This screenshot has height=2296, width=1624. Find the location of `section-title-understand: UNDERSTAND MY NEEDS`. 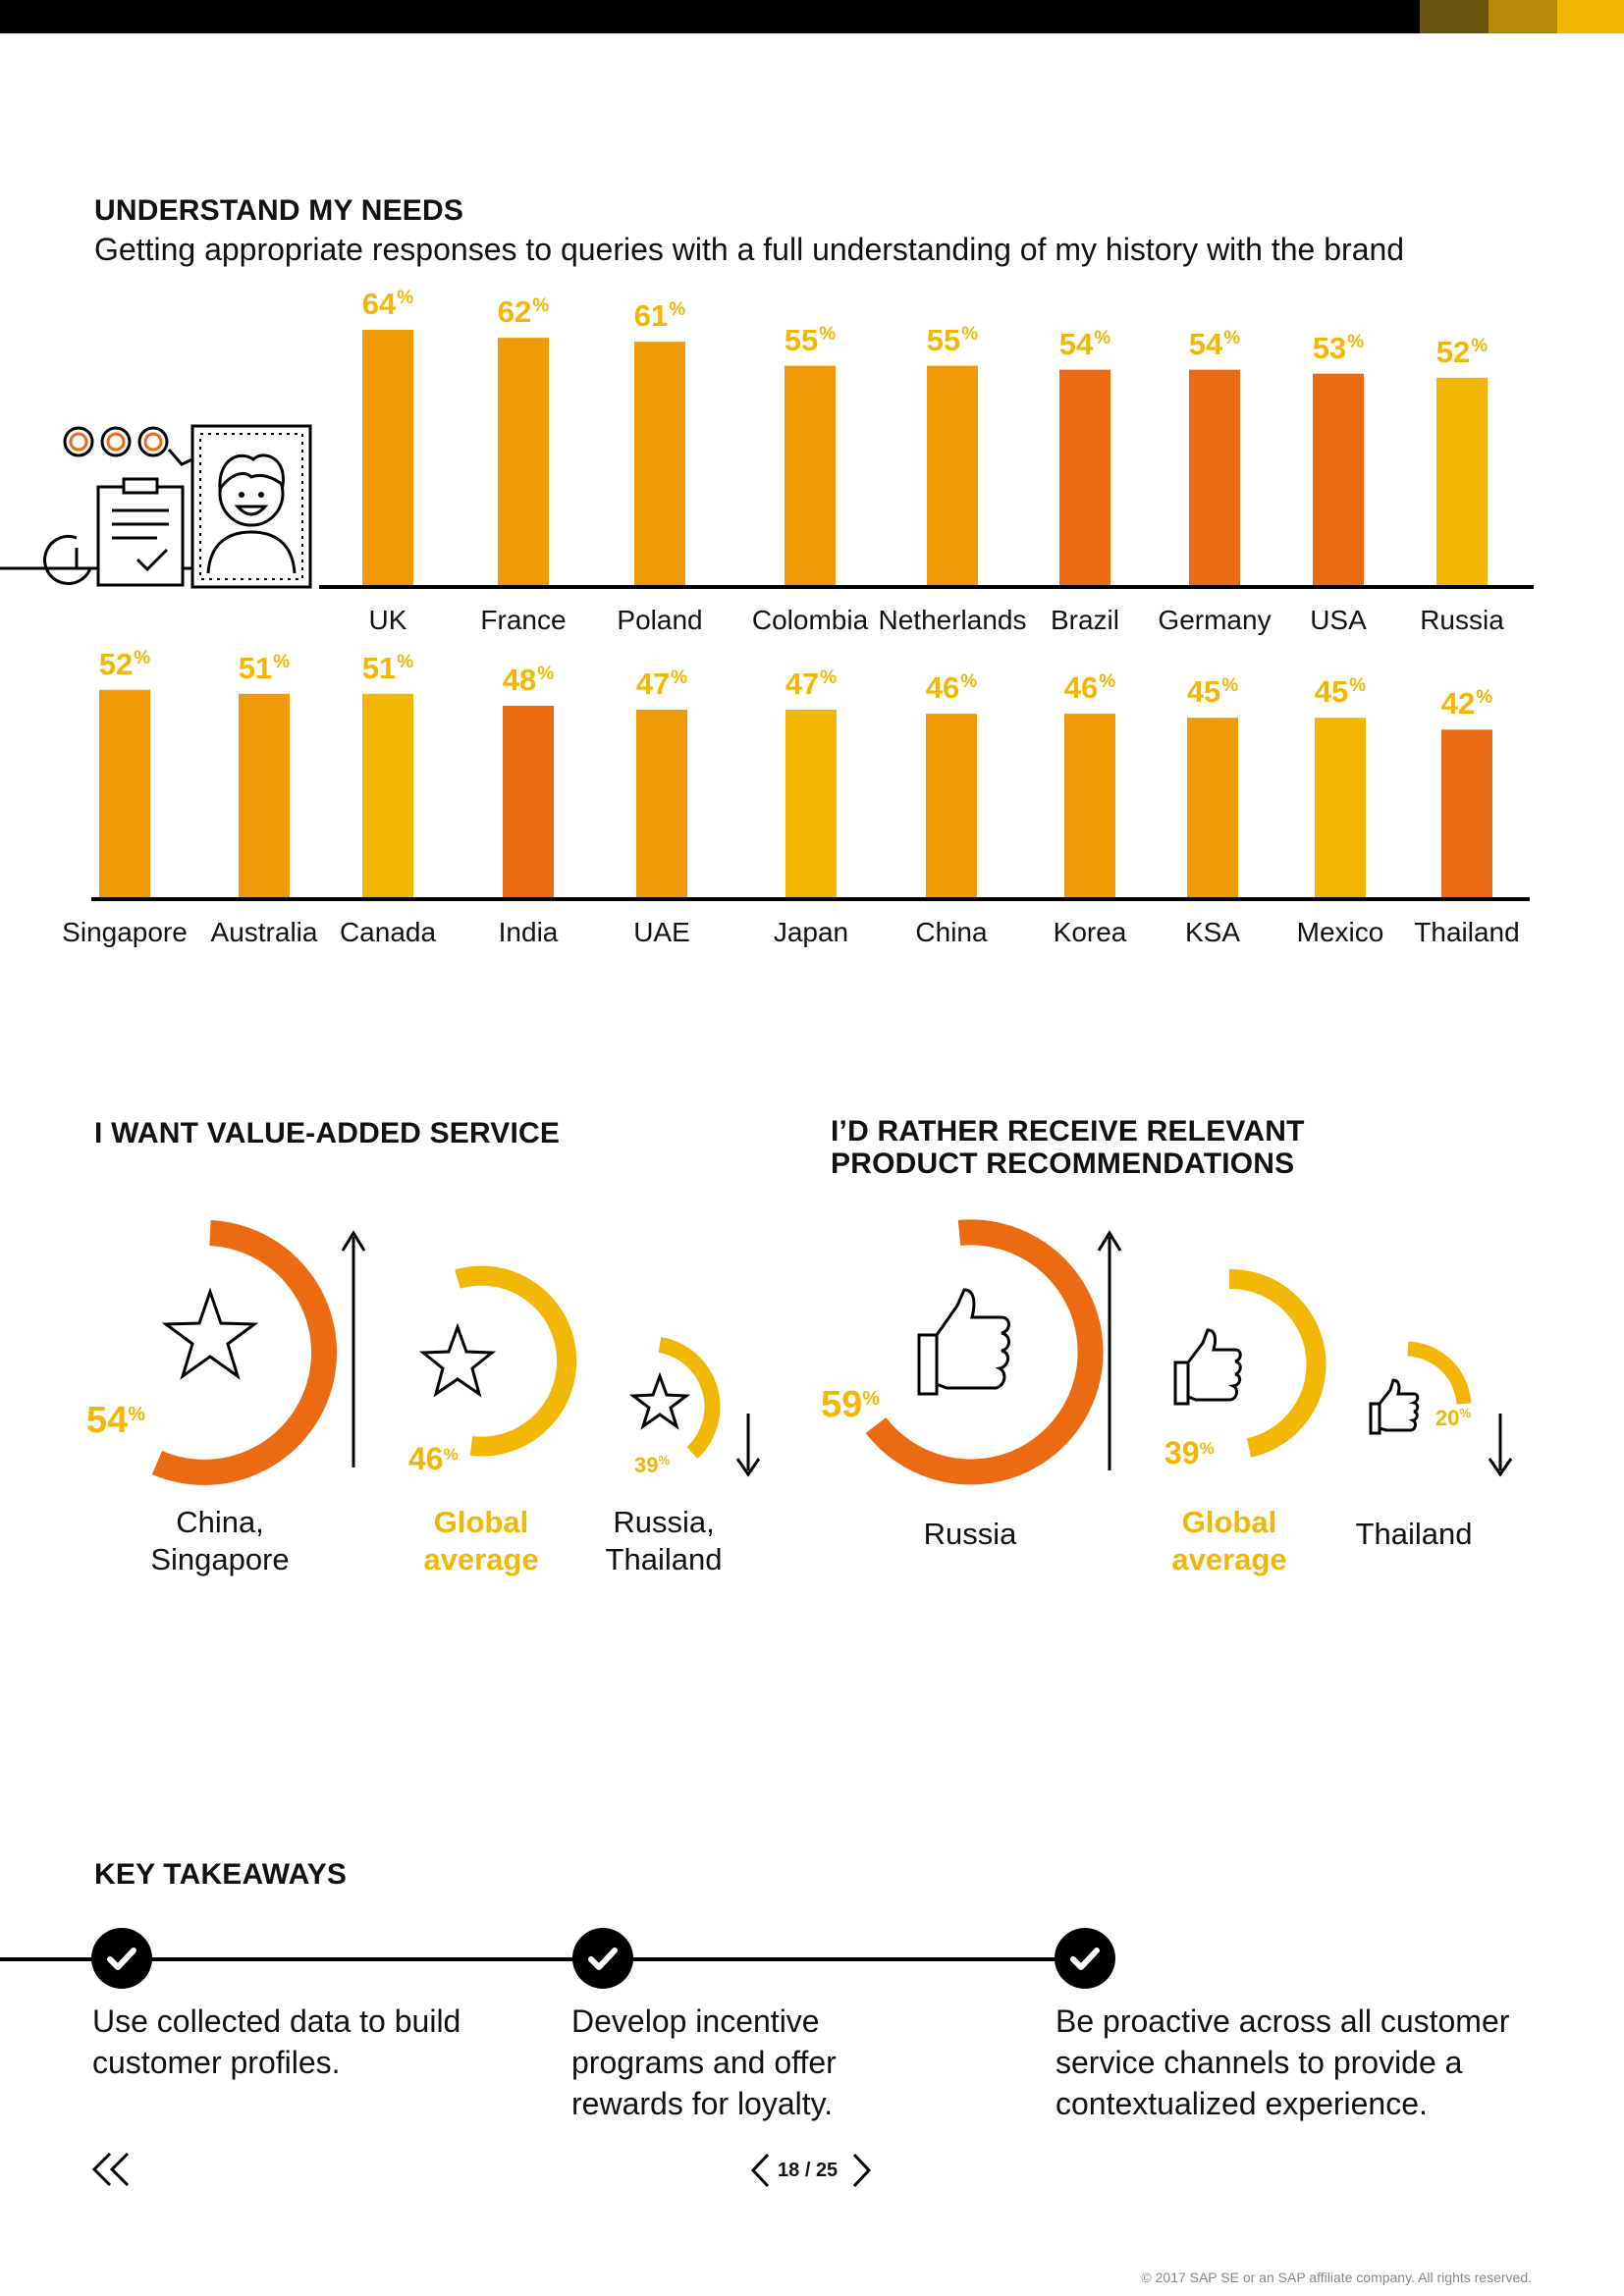

section-title-understand: UNDERSTAND MY NEEDS is located at coordinates (279, 211).